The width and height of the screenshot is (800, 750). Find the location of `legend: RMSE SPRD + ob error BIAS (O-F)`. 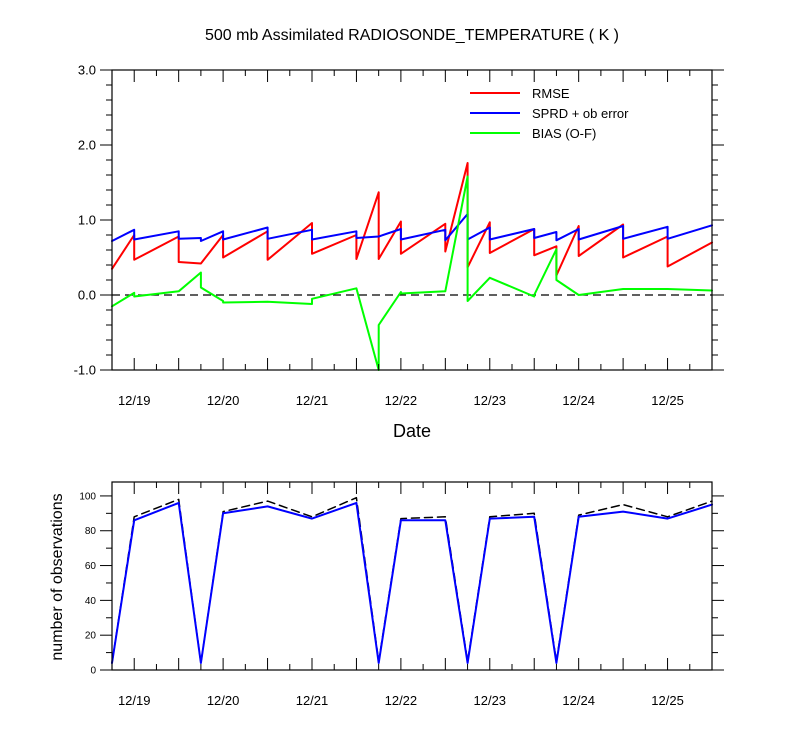

legend: RMSE SPRD + ob error BIAS (O-F) is located at coordinates (549, 113).